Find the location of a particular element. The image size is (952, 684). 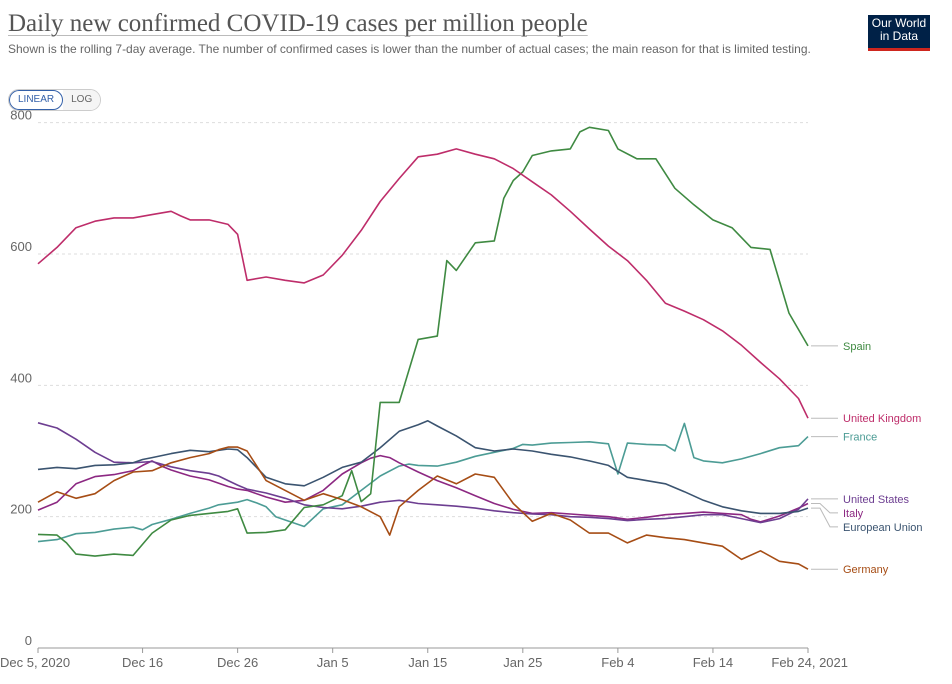

series-line-united-states is located at coordinates (423, 473).